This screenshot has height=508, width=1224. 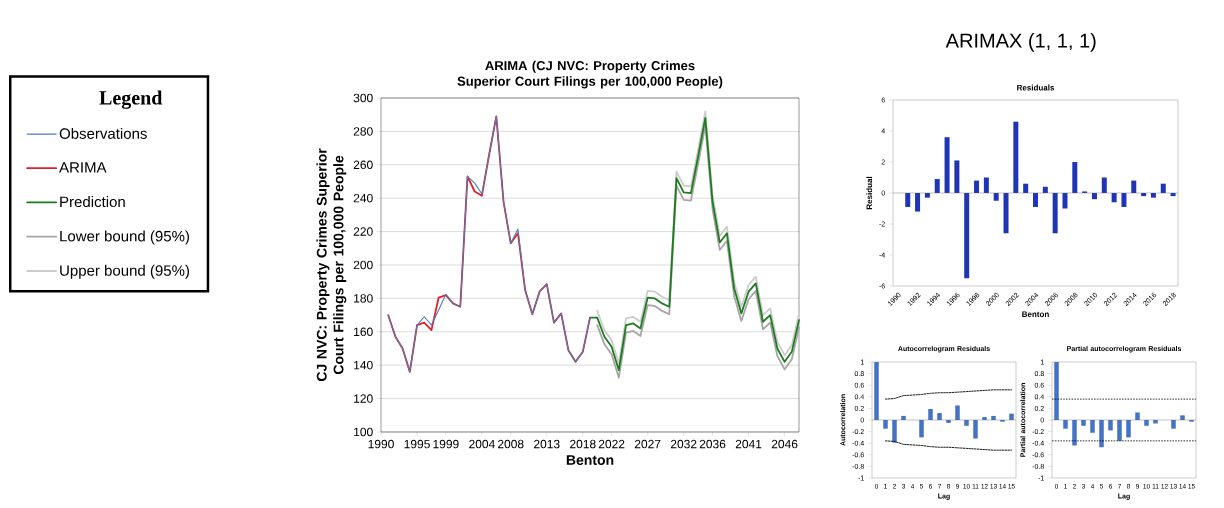 What do you see at coordinates (363, 332) in the screenshot?
I see `y-tick-label: 160` at bounding box center [363, 332].